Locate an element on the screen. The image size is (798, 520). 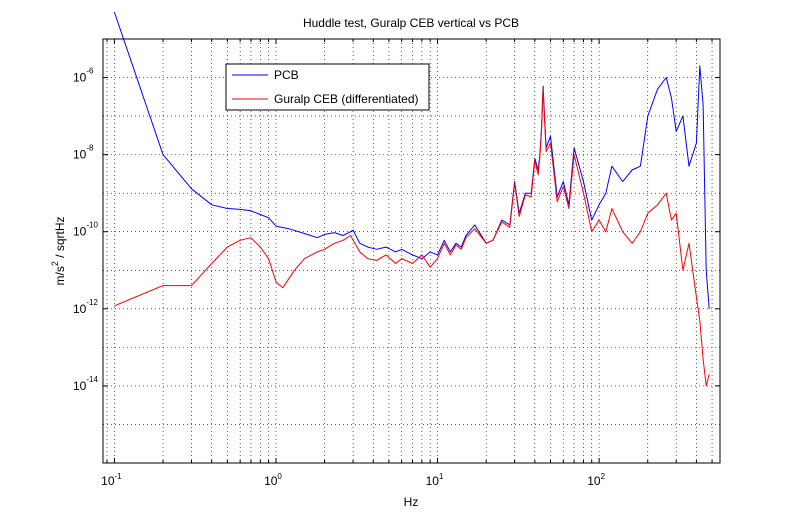
x-tick-label: 10¹ is located at coordinates (435, 480).